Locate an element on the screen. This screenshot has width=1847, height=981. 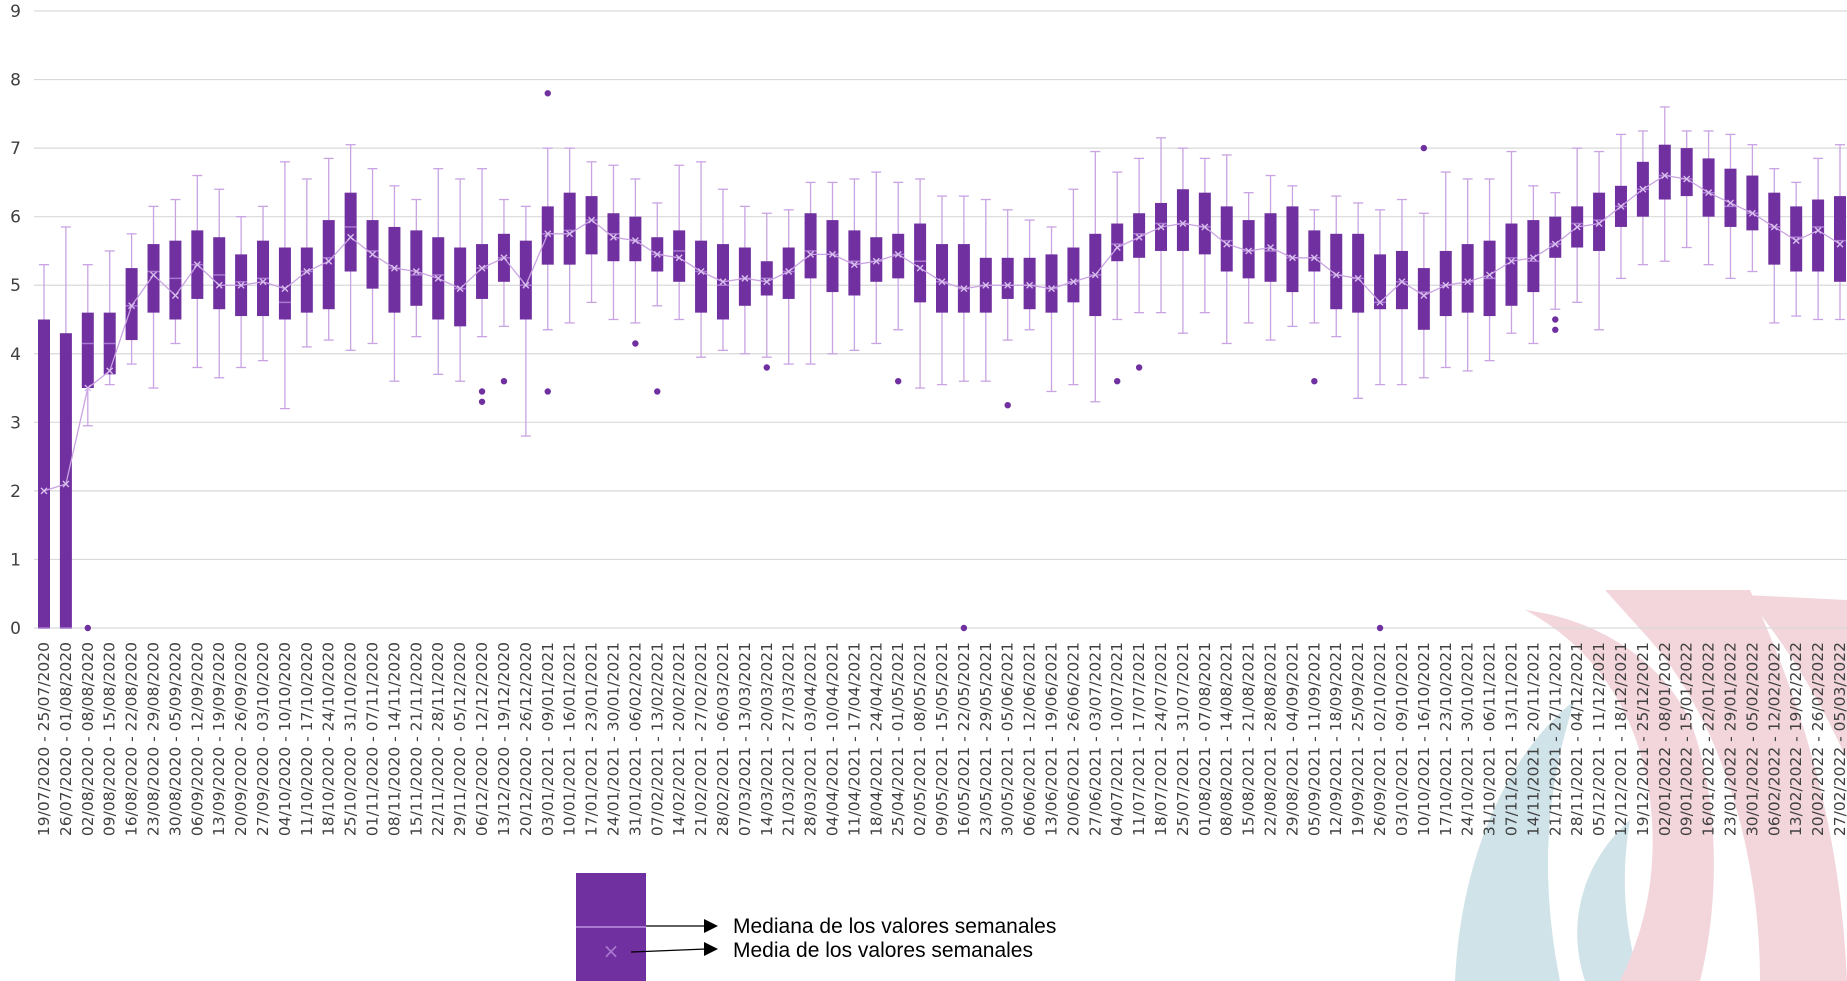
x-tick-label: 18/04/2021 - 24/04/2021 is located at coordinates (876, 739).